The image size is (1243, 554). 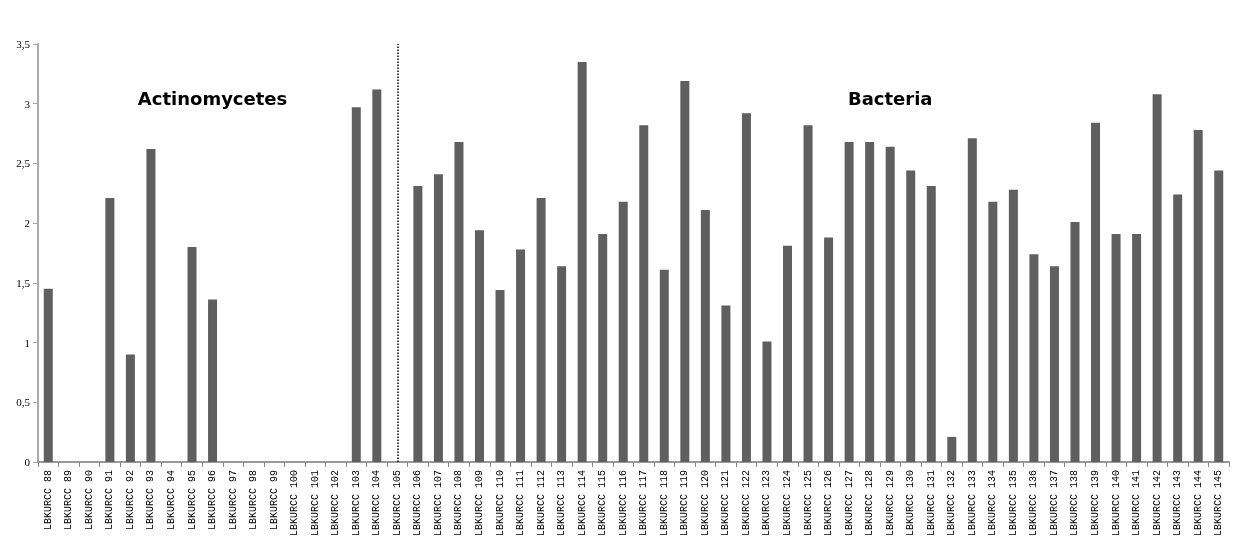 What do you see at coordinates (788, 503) in the screenshot?
I see `x-tick-label: LBKURCC 124` at bounding box center [788, 503].